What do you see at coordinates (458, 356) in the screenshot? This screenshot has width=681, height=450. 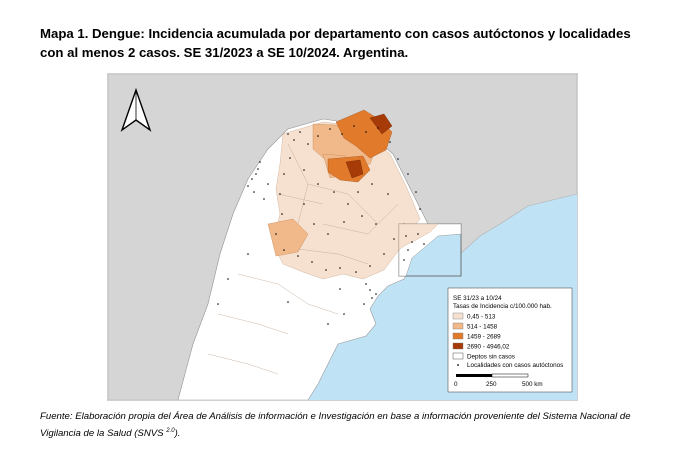 I see `legend-swatch-no-cases` at bounding box center [458, 356].